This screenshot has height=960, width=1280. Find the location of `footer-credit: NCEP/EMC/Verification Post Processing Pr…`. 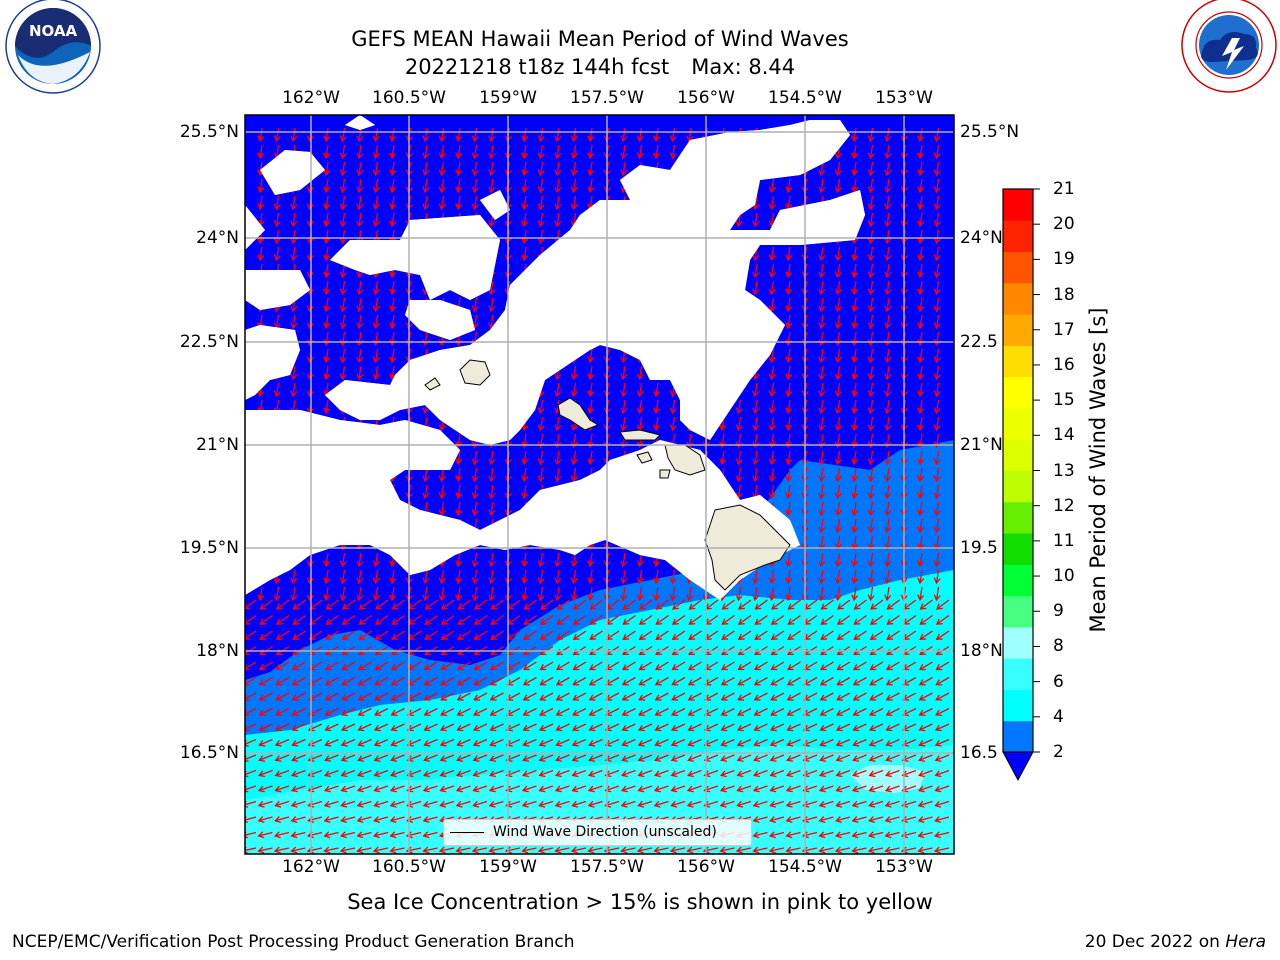

footer-credit: NCEP/EMC/Verification Post Processing Pr… is located at coordinates (293, 942).